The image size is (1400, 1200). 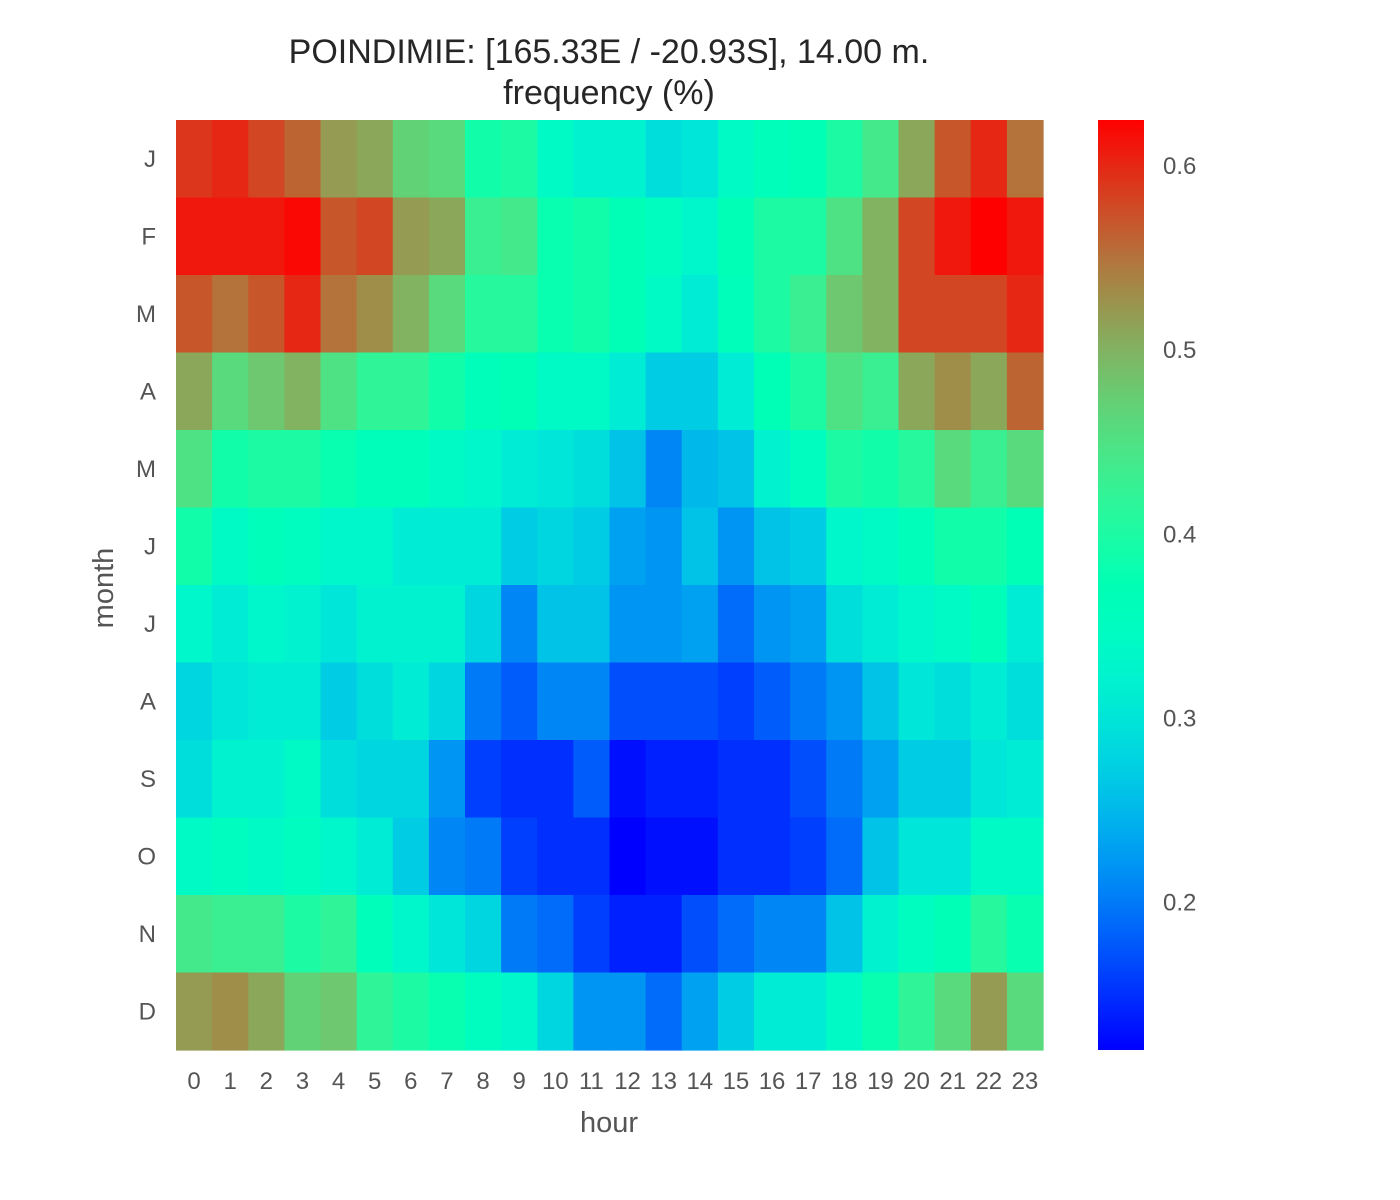 What do you see at coordinates (1179, 350) in the screenshot?
I see `colorbar-tick-label: 0.5` at bounding box center [1179, 350].